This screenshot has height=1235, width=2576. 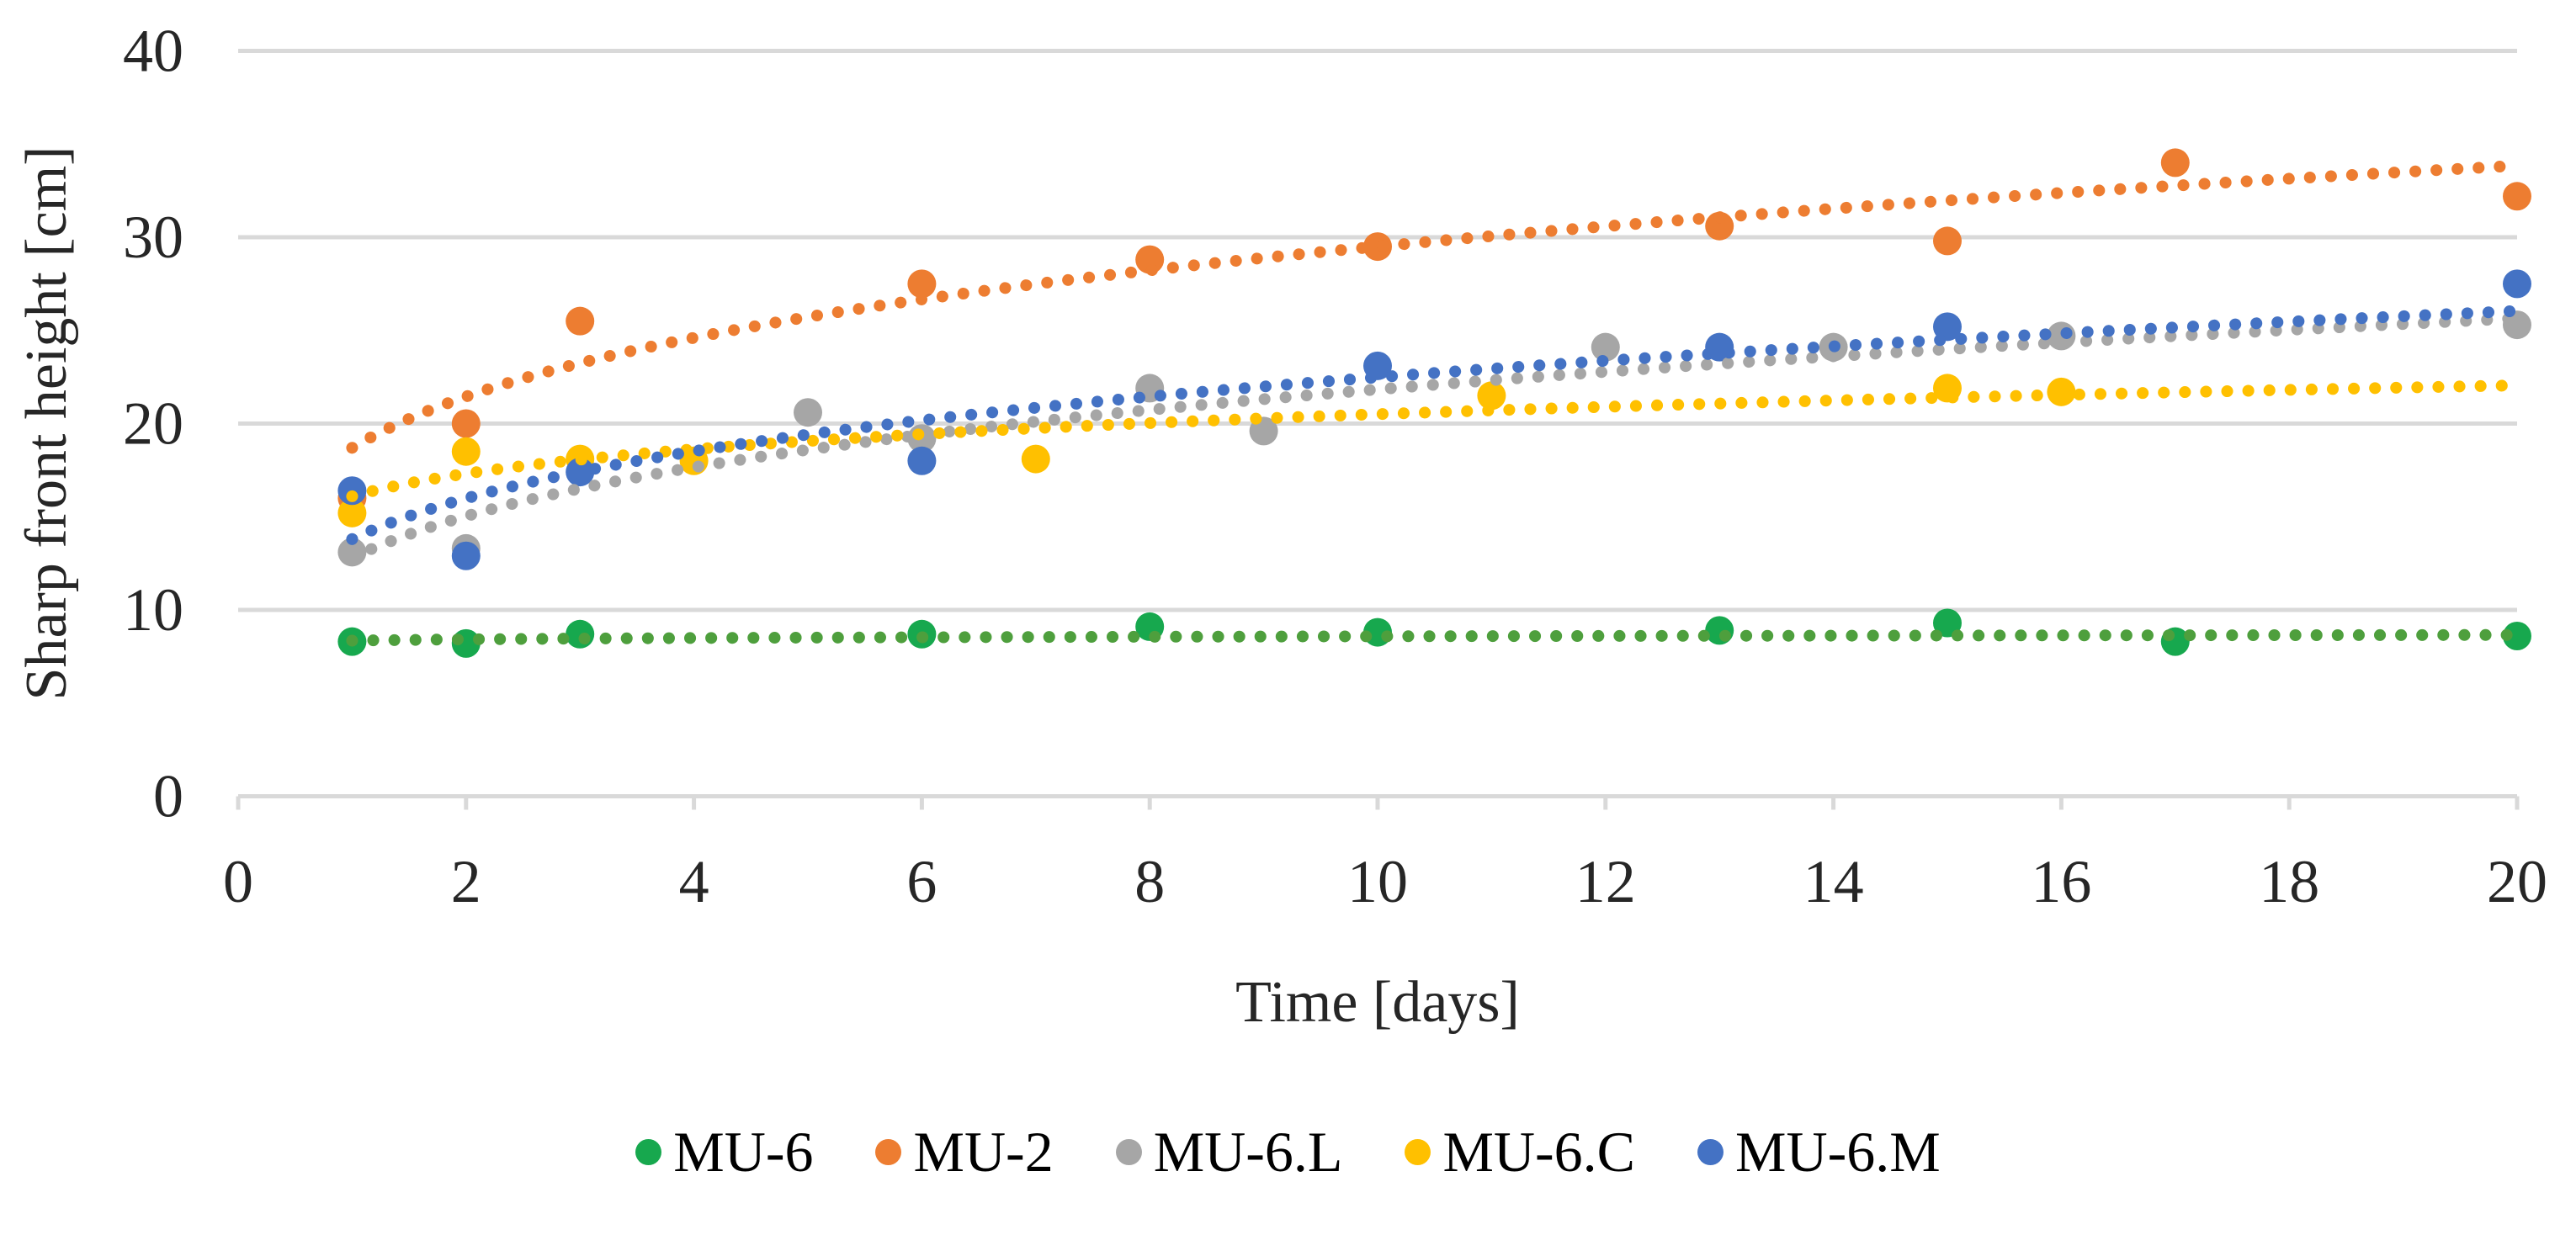 I want to click on y-tick-label: 30, so click(x=153, y=237).